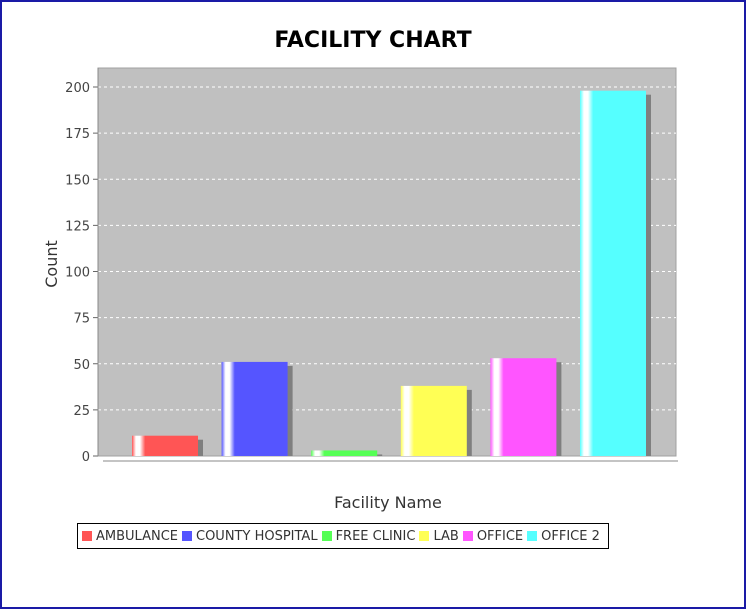 The image size is (746, 609). Describe the element at coordinates (344, 453) in the screenshot. I see `bar-free-clinic` at that location.